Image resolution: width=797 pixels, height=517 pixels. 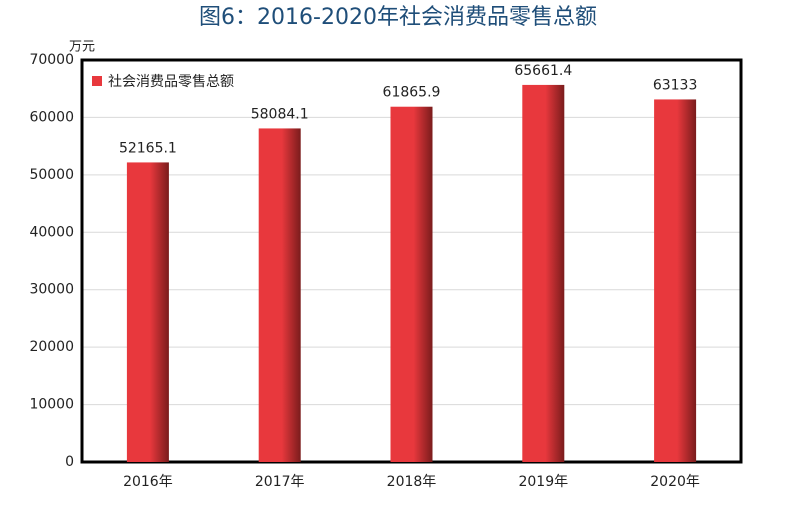 I want to click on x-tick-label: 2020年, so click(x=675, y=482).